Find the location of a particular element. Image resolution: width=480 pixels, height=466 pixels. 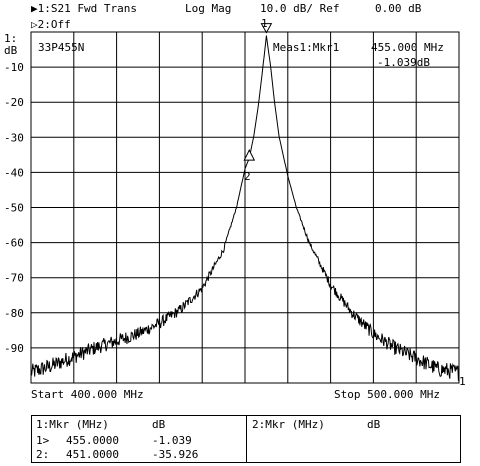

meas-freq: 455.000 MHz is located at coordinates (407, 47).